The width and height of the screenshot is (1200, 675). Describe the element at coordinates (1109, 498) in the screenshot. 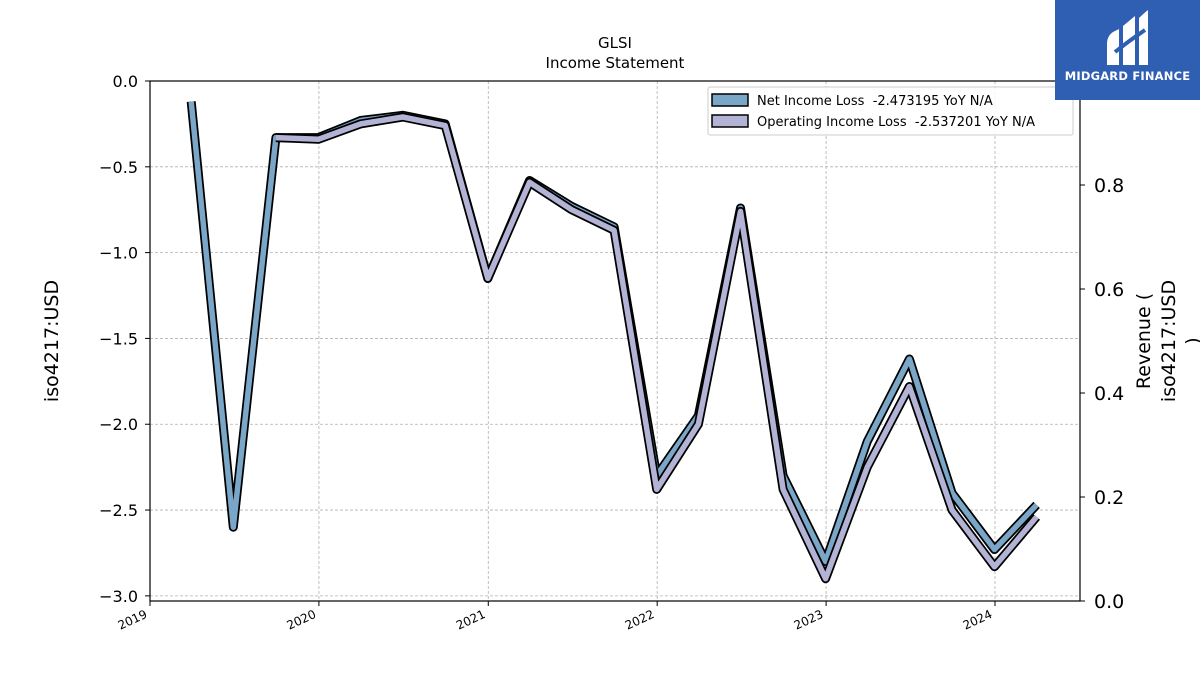

I see `y2-tick-label: 0.2` at that location.